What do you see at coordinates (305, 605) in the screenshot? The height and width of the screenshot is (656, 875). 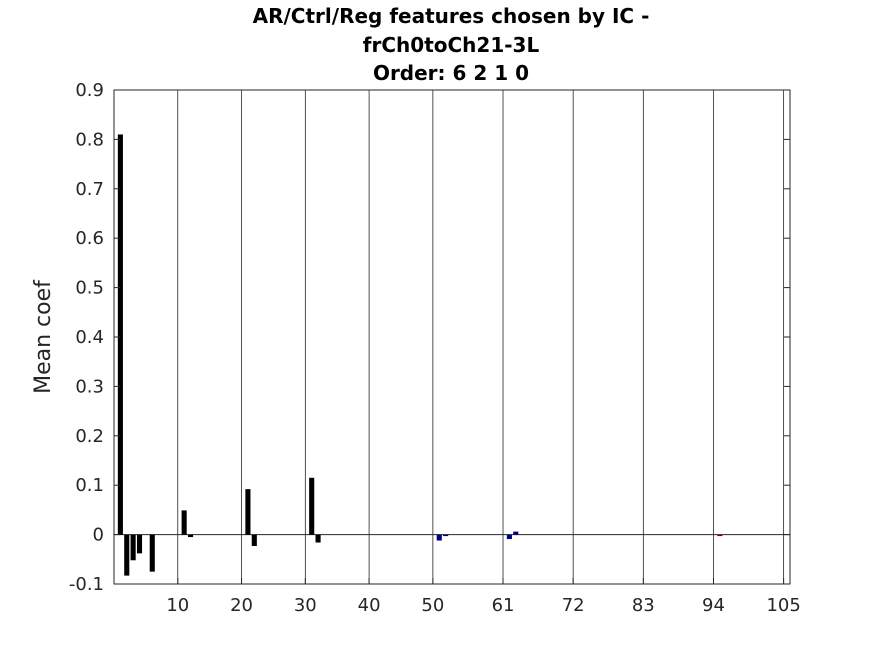 I see `x-tick-label: 30` at bounding box center [305, 605].